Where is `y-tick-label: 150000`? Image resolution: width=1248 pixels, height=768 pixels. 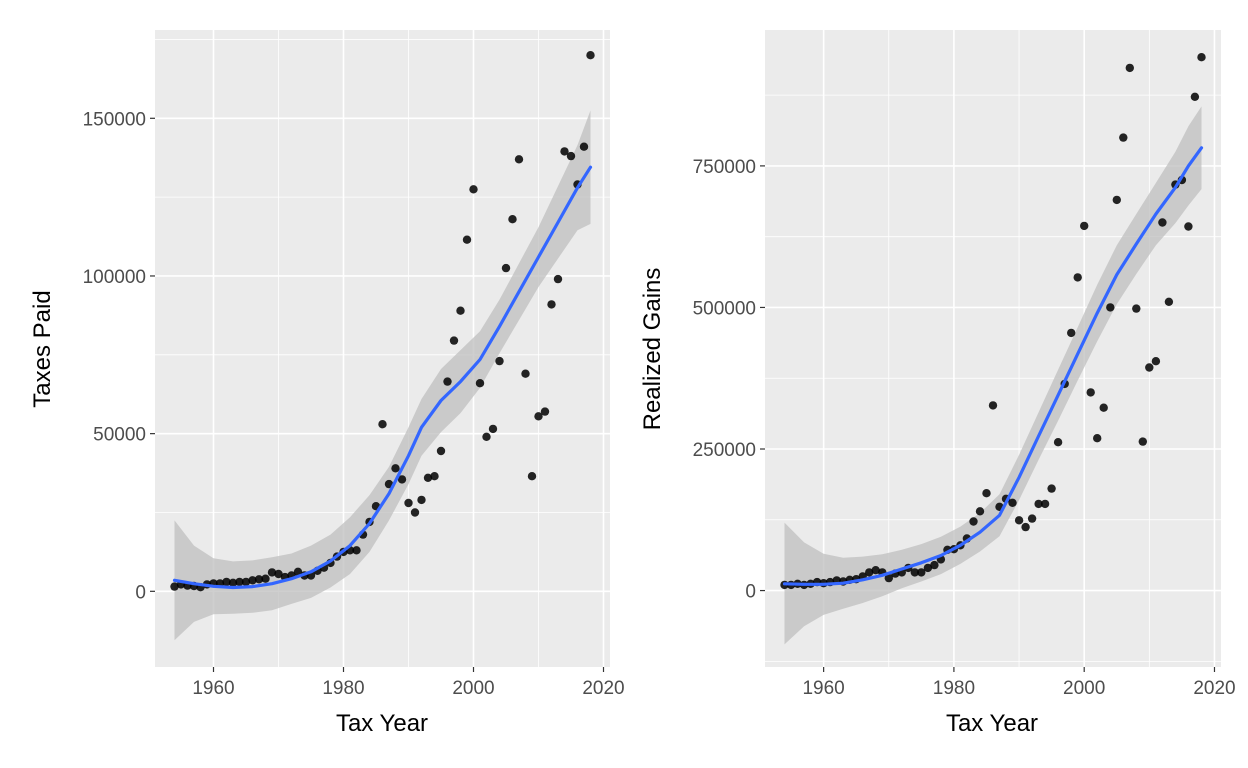 y-tick-label: 150000 is located at coordinates (114, 119).